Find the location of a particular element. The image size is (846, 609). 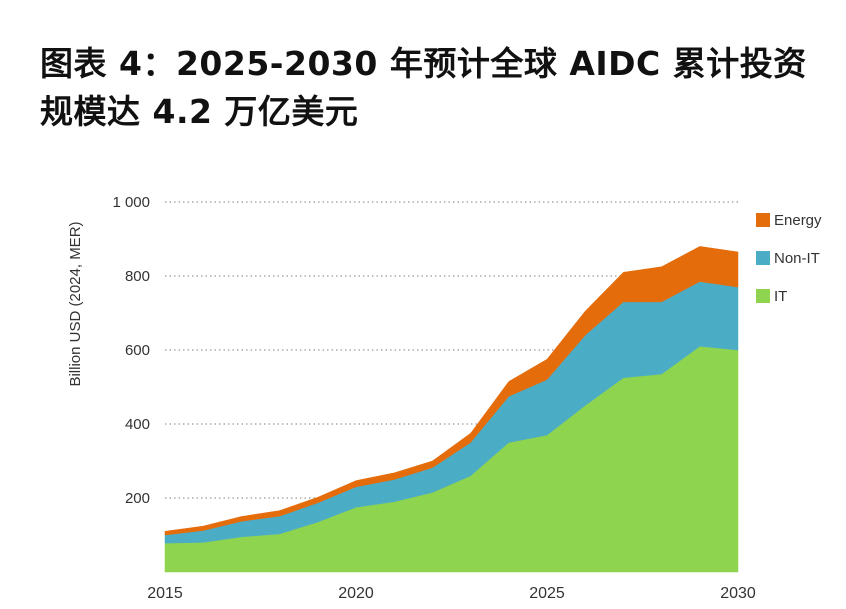

y-axis-ticks: 200 400 600 800 1 000 is located at coordinates (131, 350).